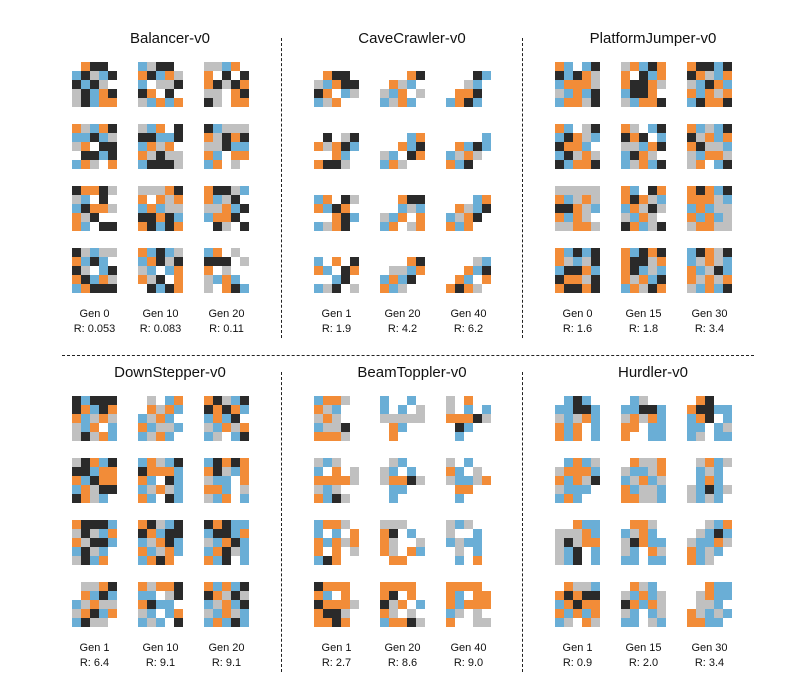 This screenshot has width=800, height=700. Describe the element at coordinates (468, 314) in the screenshot. I see `generation-label: Gen 40` at that location.